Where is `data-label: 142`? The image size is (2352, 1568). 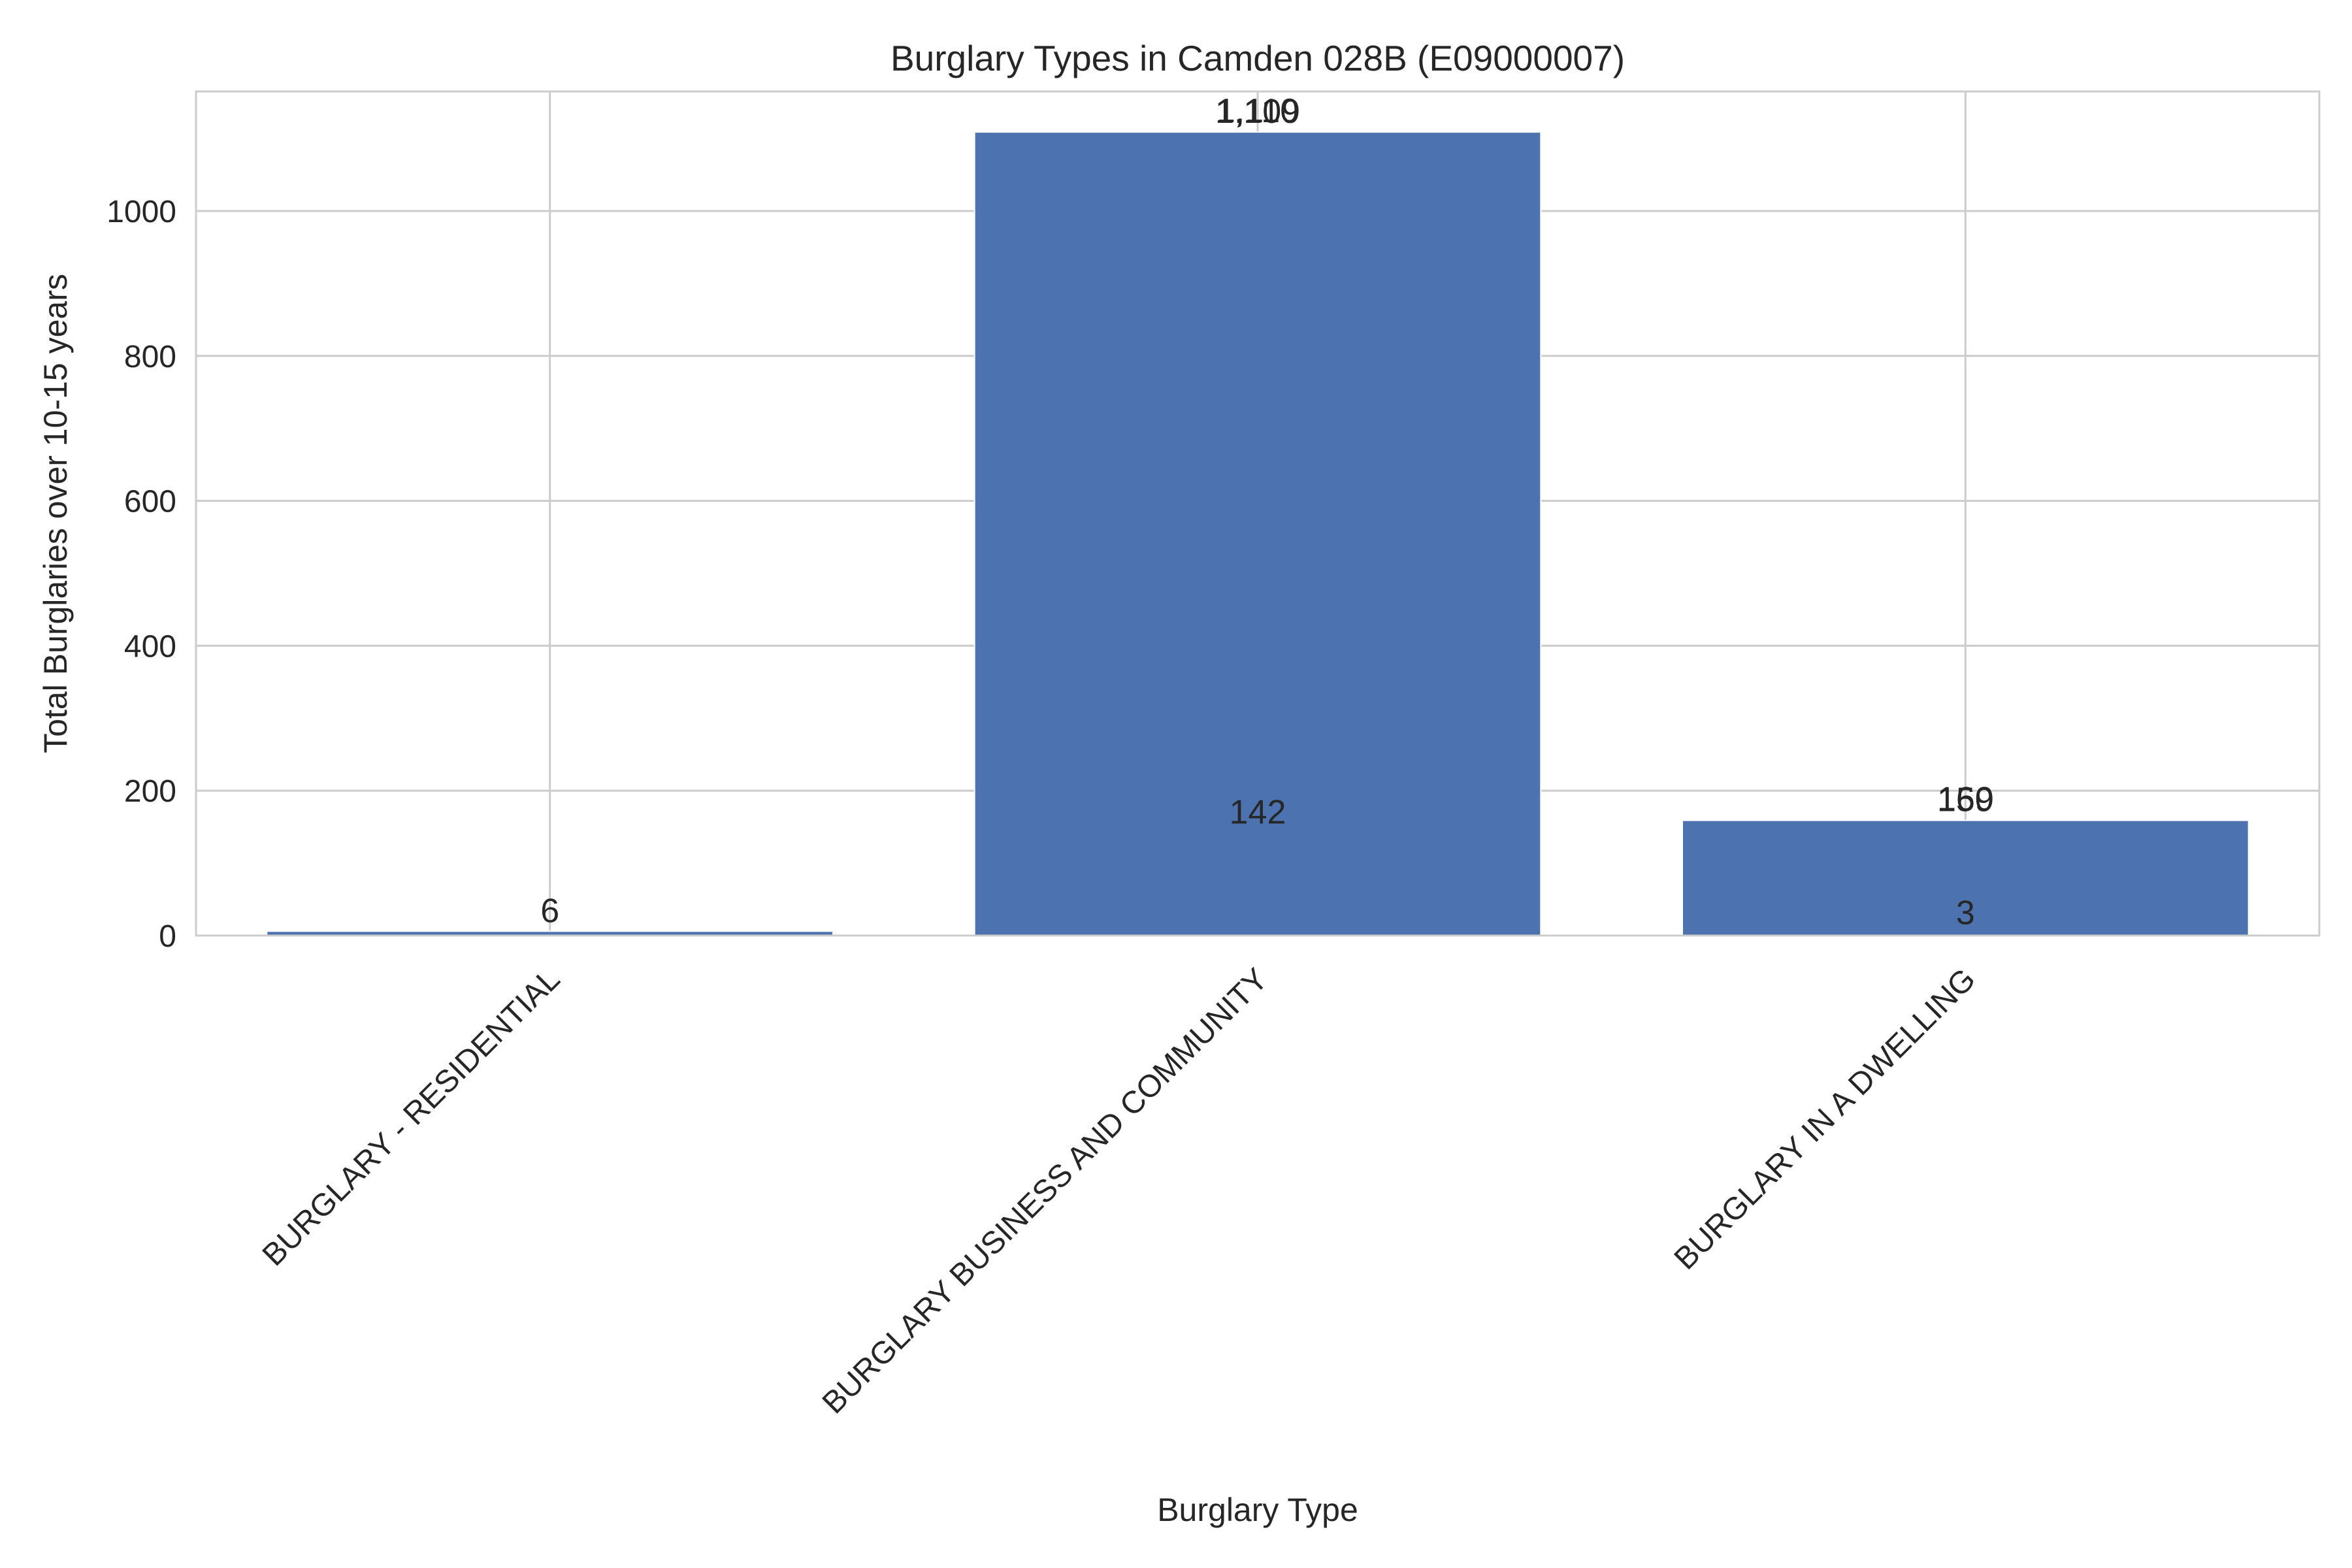
data-label: 142 is located at coordinates (1258, 813).